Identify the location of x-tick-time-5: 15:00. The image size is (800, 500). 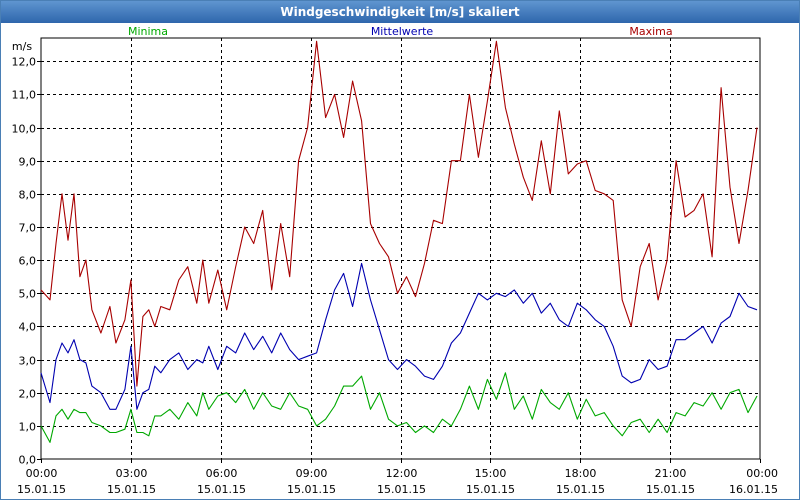
(491, 473).